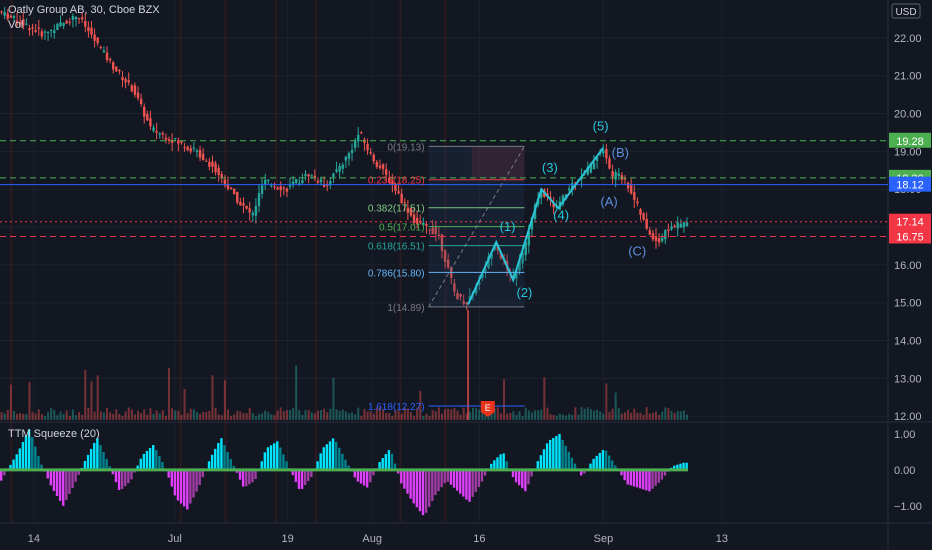 The image size is (932, 550). What do you see at coordinates (906, 11) in the screenshot?
I see `currency-box` at bounding box center [906, 11].